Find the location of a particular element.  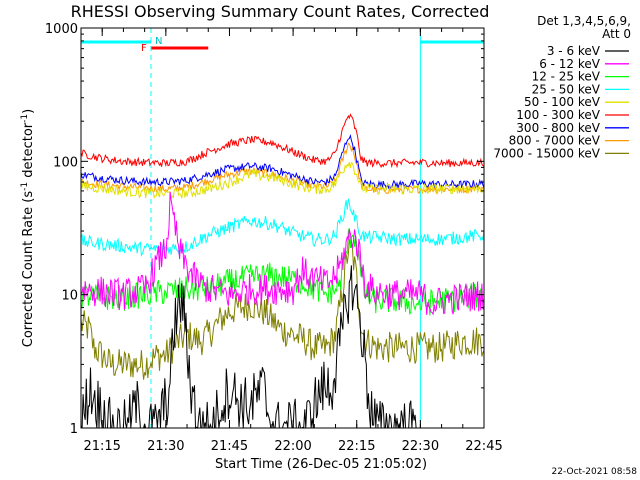

y-axis-label-end: ) is located at coordinates (28, 111).